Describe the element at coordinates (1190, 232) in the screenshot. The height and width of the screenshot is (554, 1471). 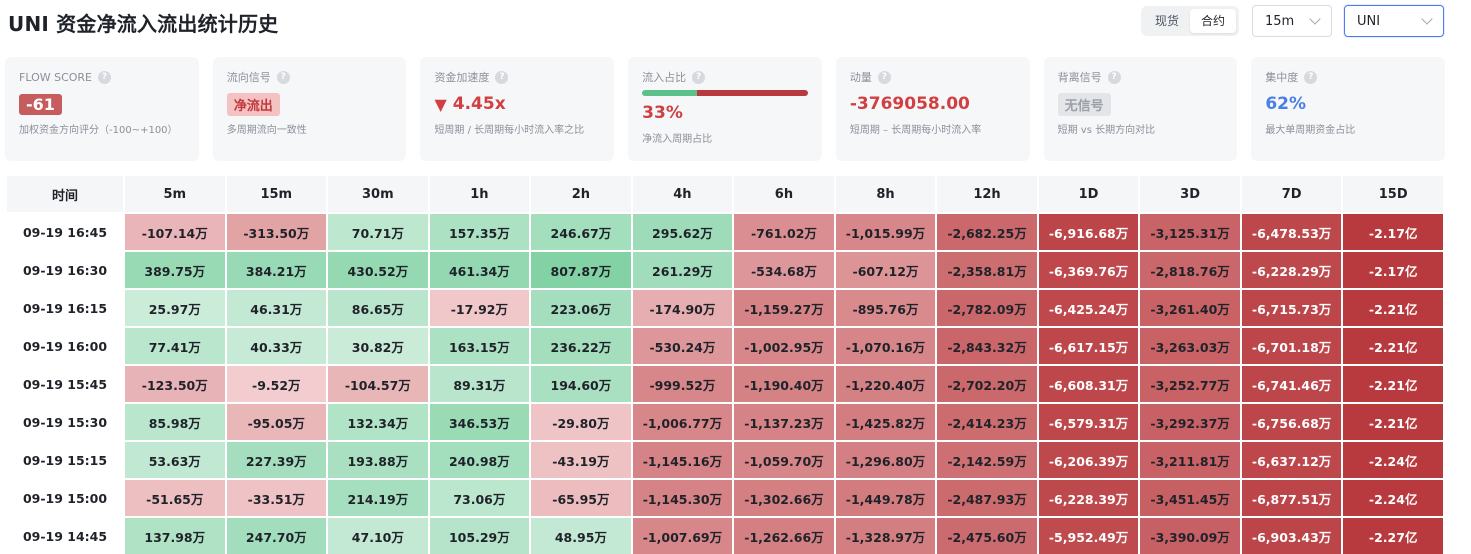
I see `flow-cell: -3,125.31万` at that location.